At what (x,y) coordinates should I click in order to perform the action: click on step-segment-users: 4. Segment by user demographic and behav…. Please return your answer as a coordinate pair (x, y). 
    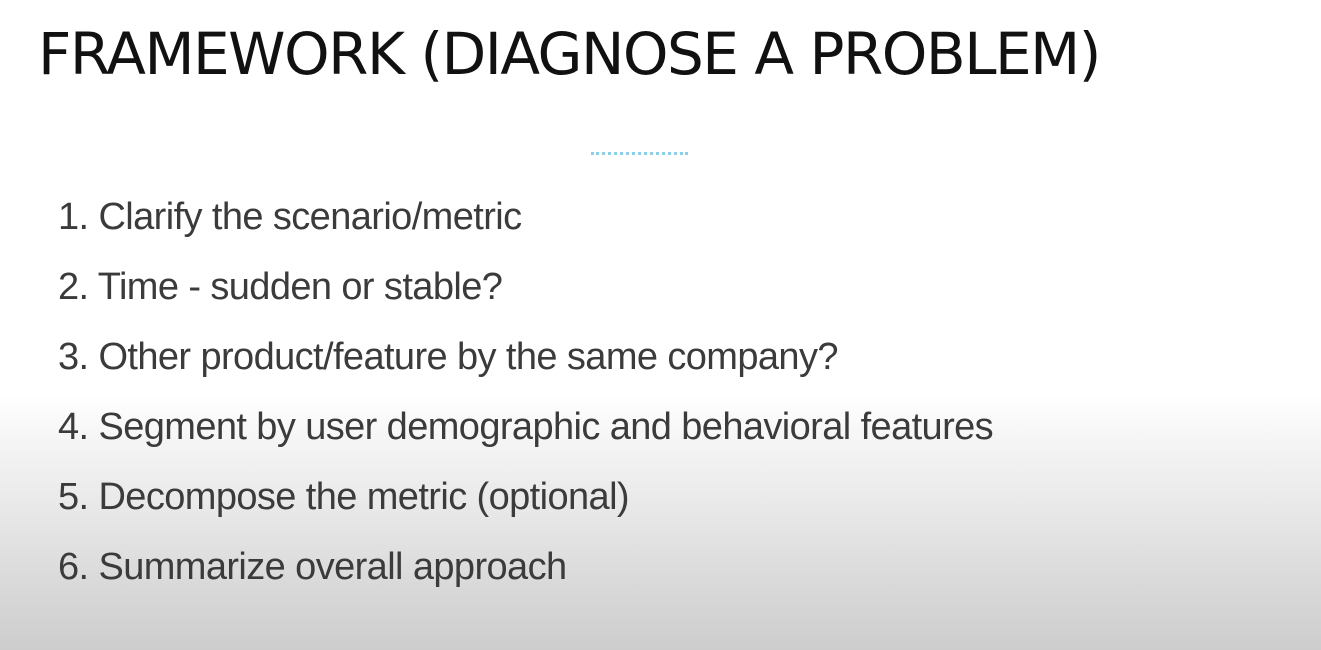
    Looking at the image, I should click on (526, 427).